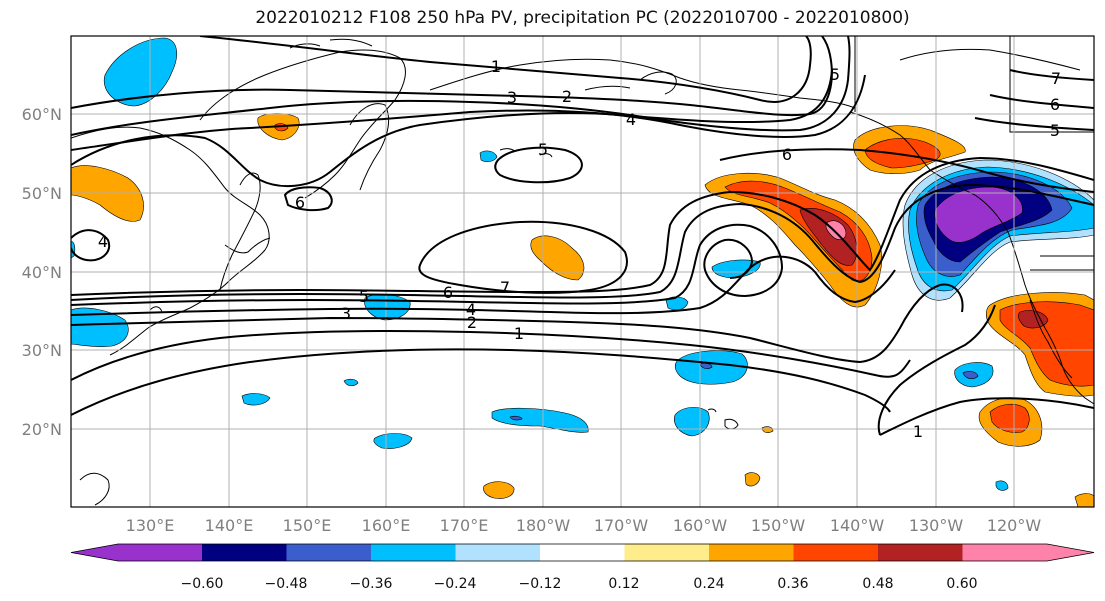  Describe the element at coordinates (857, 525) in the screenshot. I see `lon-label: 140°W` at that location.